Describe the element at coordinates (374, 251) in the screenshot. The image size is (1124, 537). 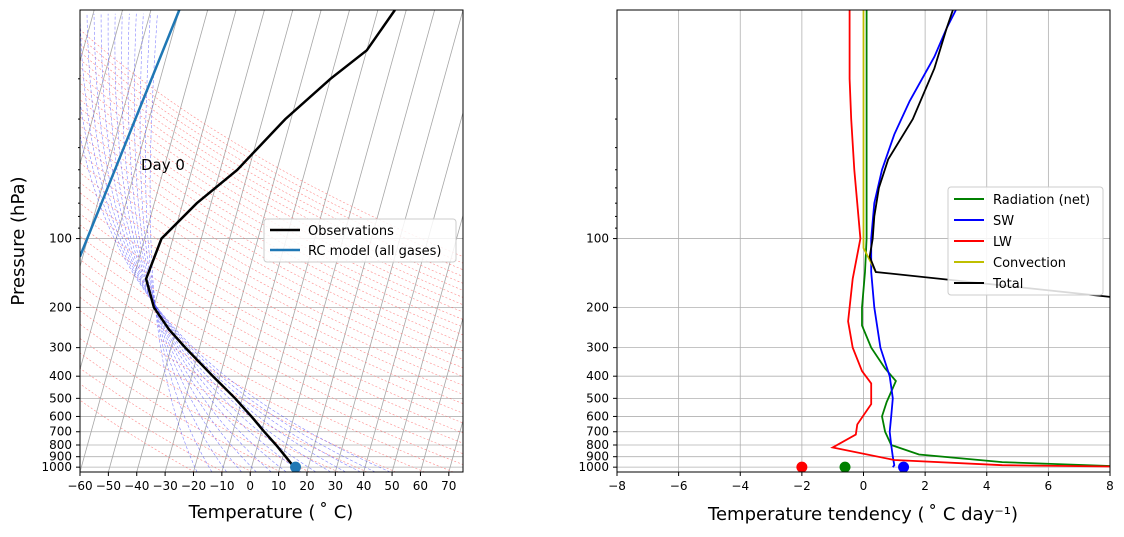
I see `legend-label-rc-model: RC model (all gases)` at that location.